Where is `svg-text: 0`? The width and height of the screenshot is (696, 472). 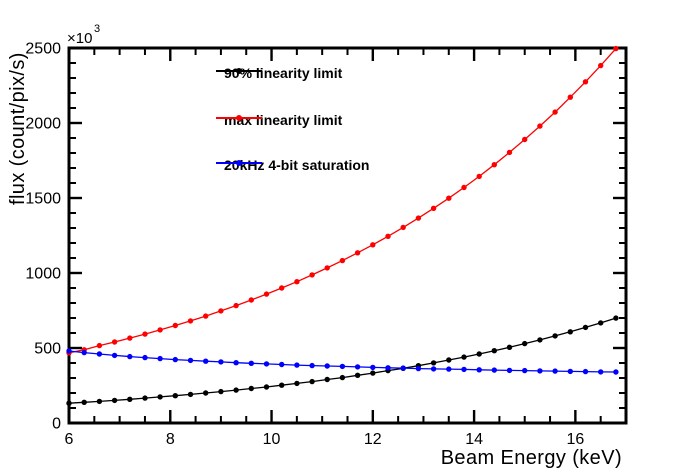 svg-text: 0 is located at coordinates (56, 424).